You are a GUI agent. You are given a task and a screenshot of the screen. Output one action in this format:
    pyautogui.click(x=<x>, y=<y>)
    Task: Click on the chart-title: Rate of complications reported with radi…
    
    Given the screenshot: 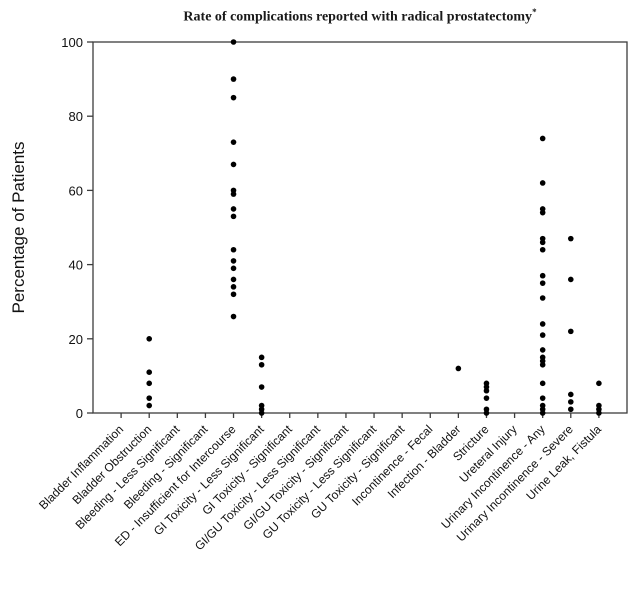 What is the action you would take?
    pyautogui.click(x=360, y=16)
    